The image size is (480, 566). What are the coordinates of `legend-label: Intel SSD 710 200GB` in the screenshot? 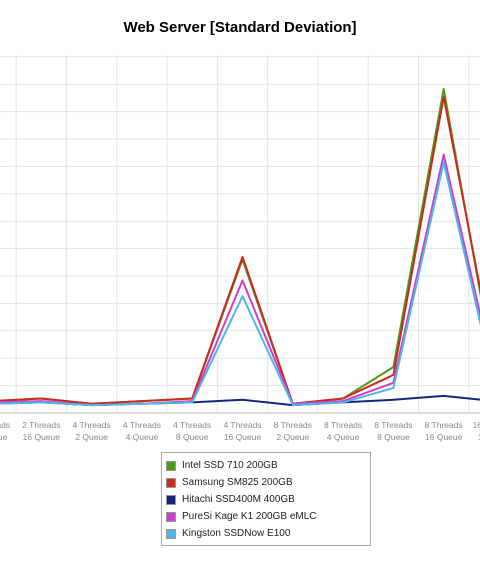 It's located at (230, 465).